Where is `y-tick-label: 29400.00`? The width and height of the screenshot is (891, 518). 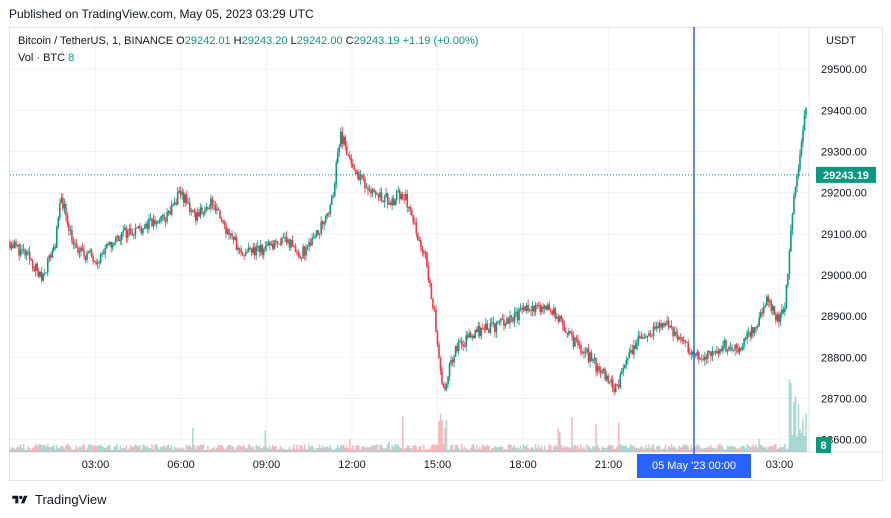 y-tick-label: 29400.00 is located at coordinates (844, 111).